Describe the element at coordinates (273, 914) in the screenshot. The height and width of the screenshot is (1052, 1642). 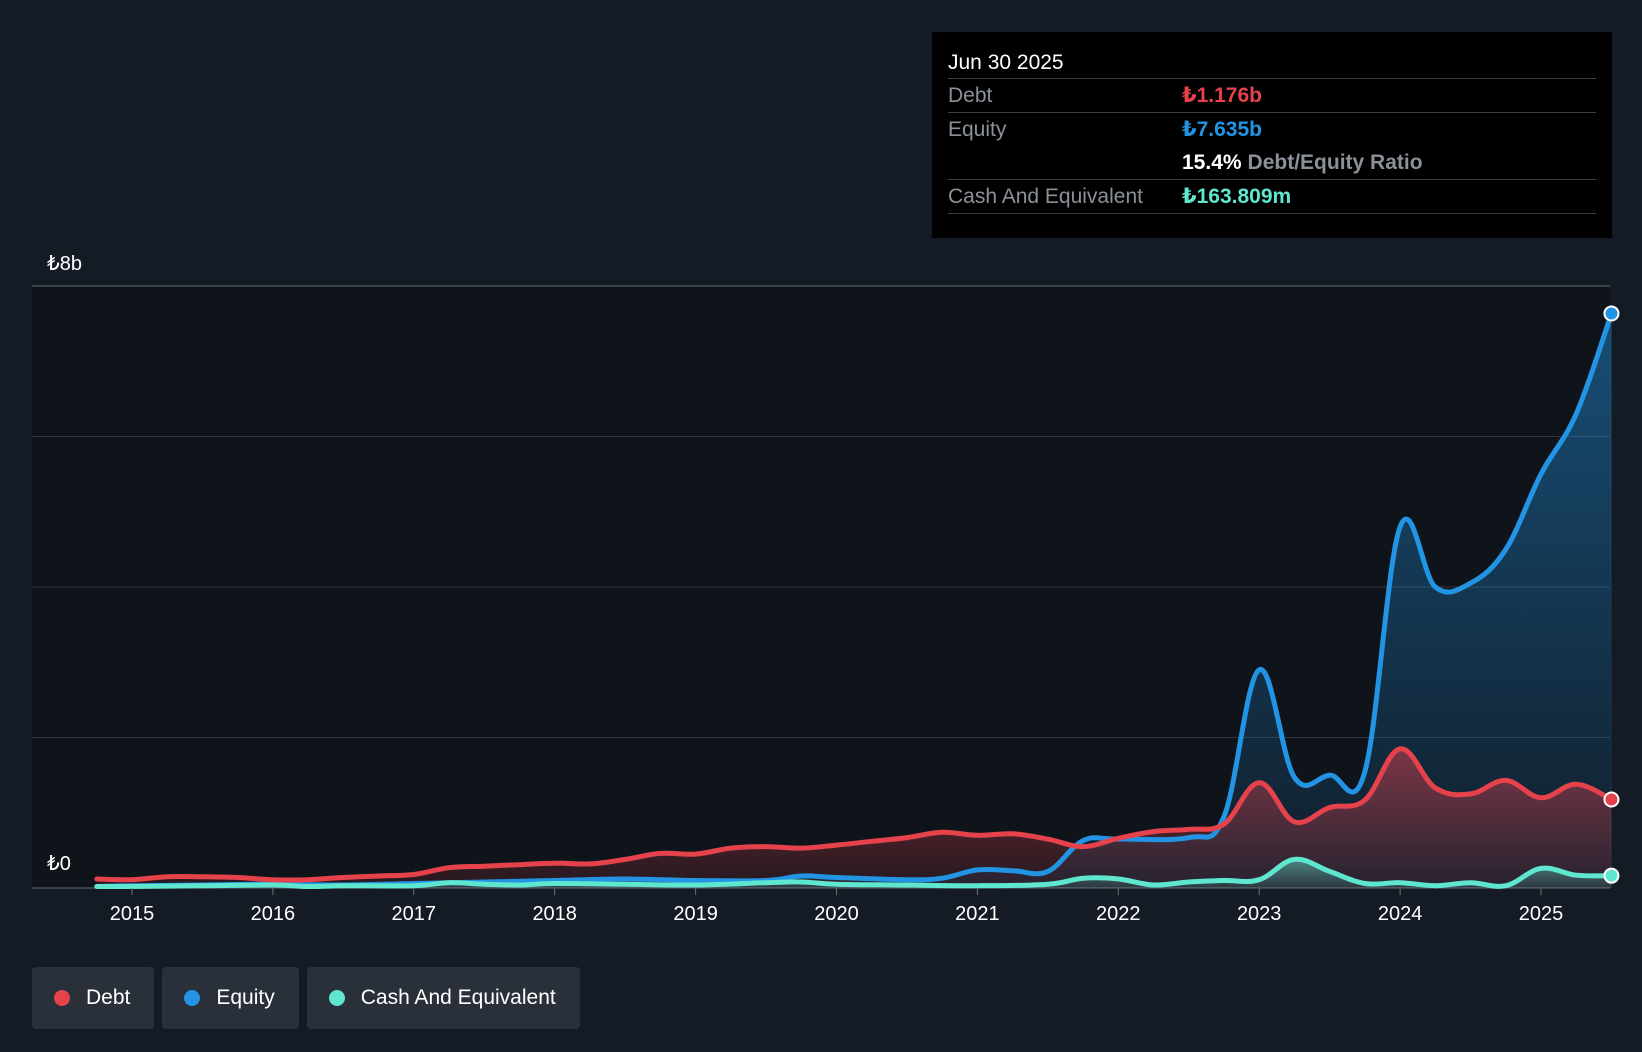
I see `x-tick-label: 2016` at that location.